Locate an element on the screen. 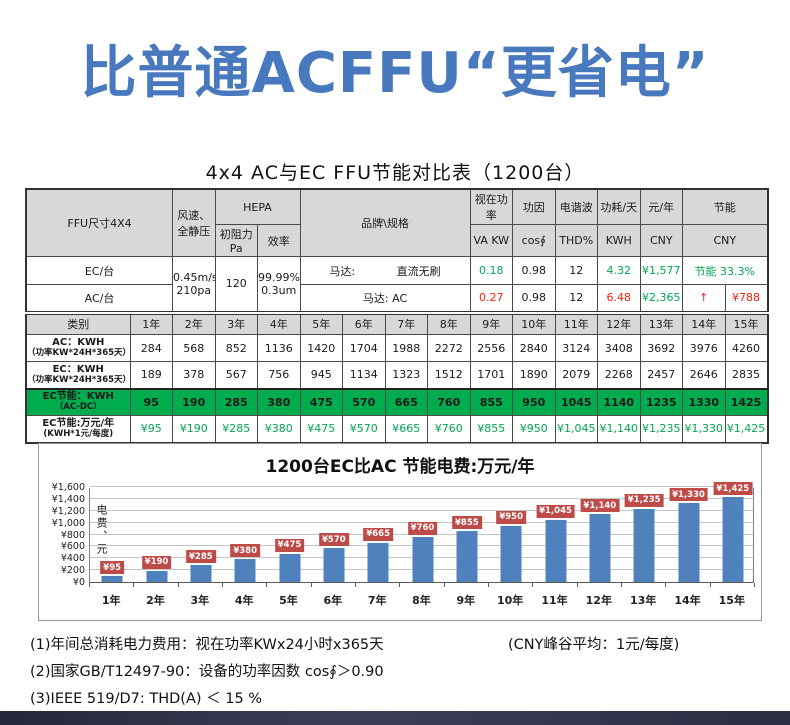  bar-value-label: ¥760 is located at coordinates (422, 528).